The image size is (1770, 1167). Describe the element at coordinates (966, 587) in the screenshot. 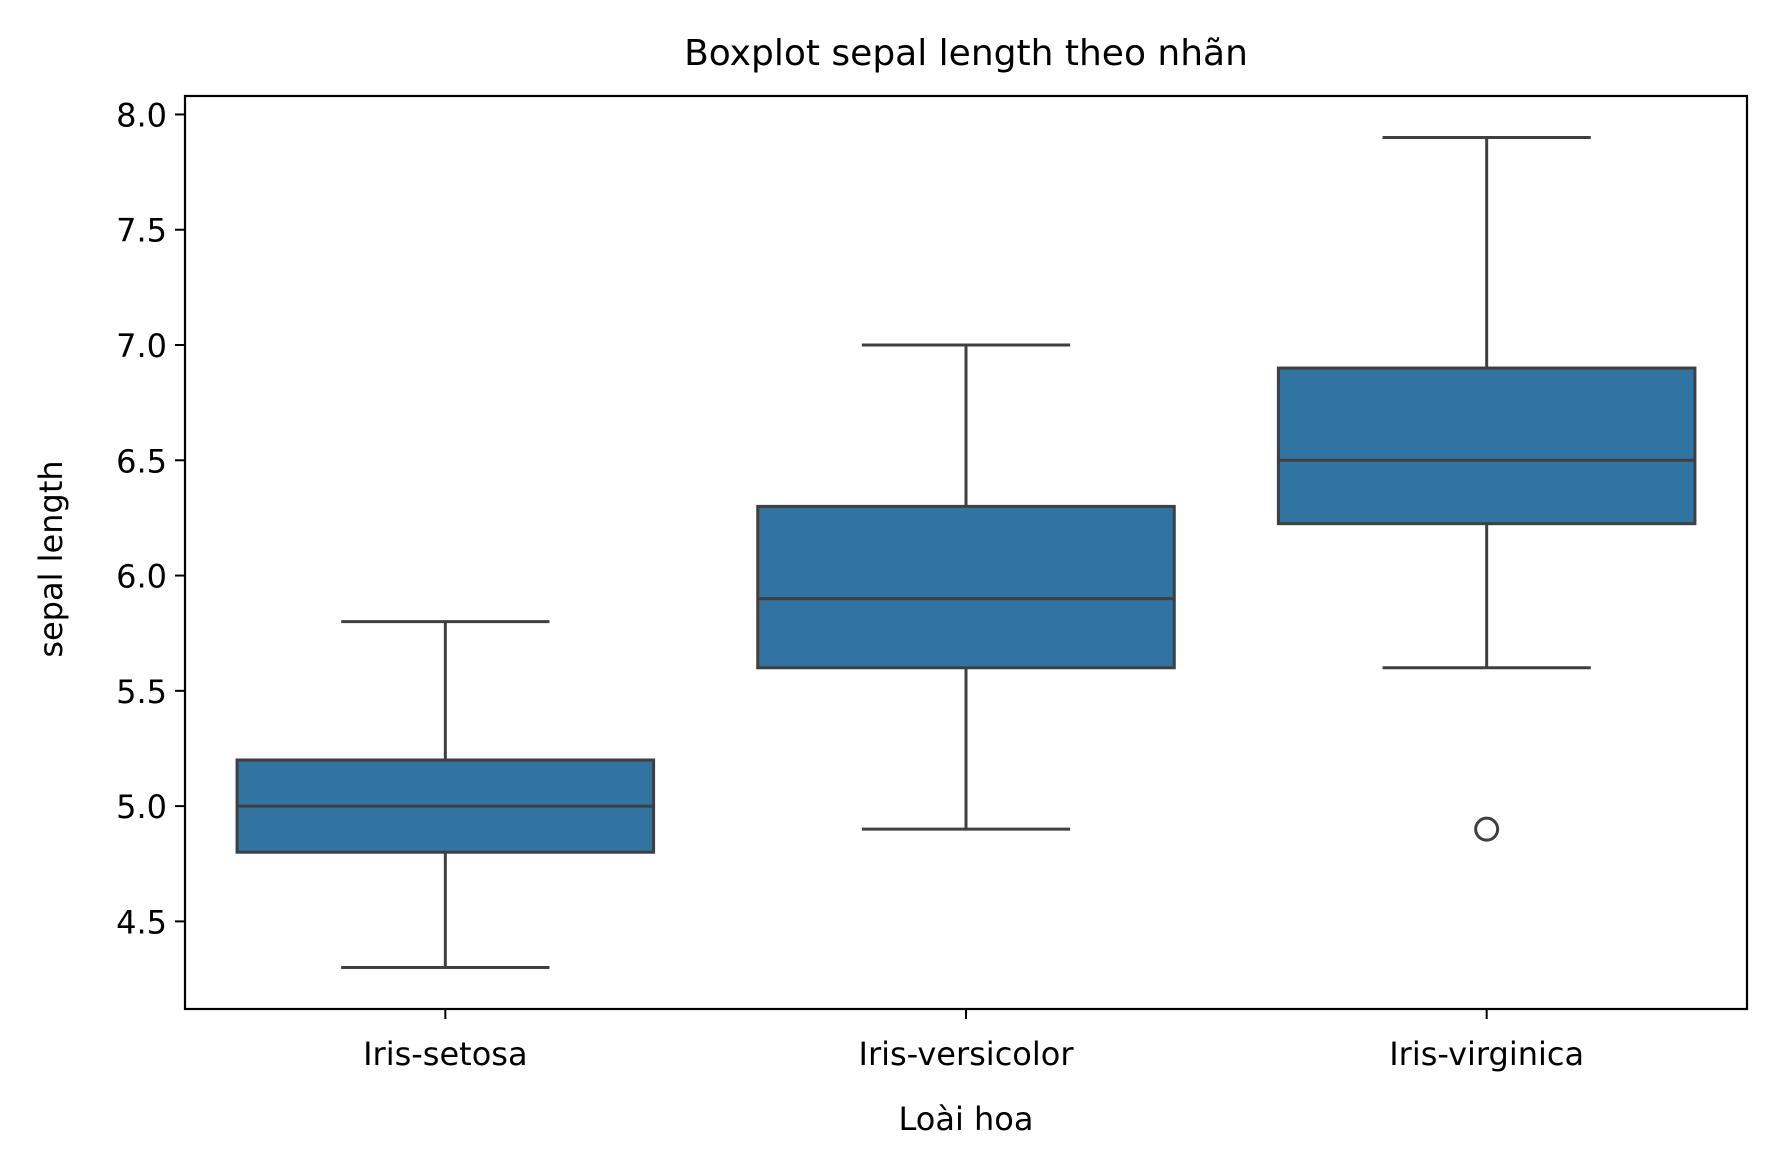

I see `box-iris-versicolor` at that location.